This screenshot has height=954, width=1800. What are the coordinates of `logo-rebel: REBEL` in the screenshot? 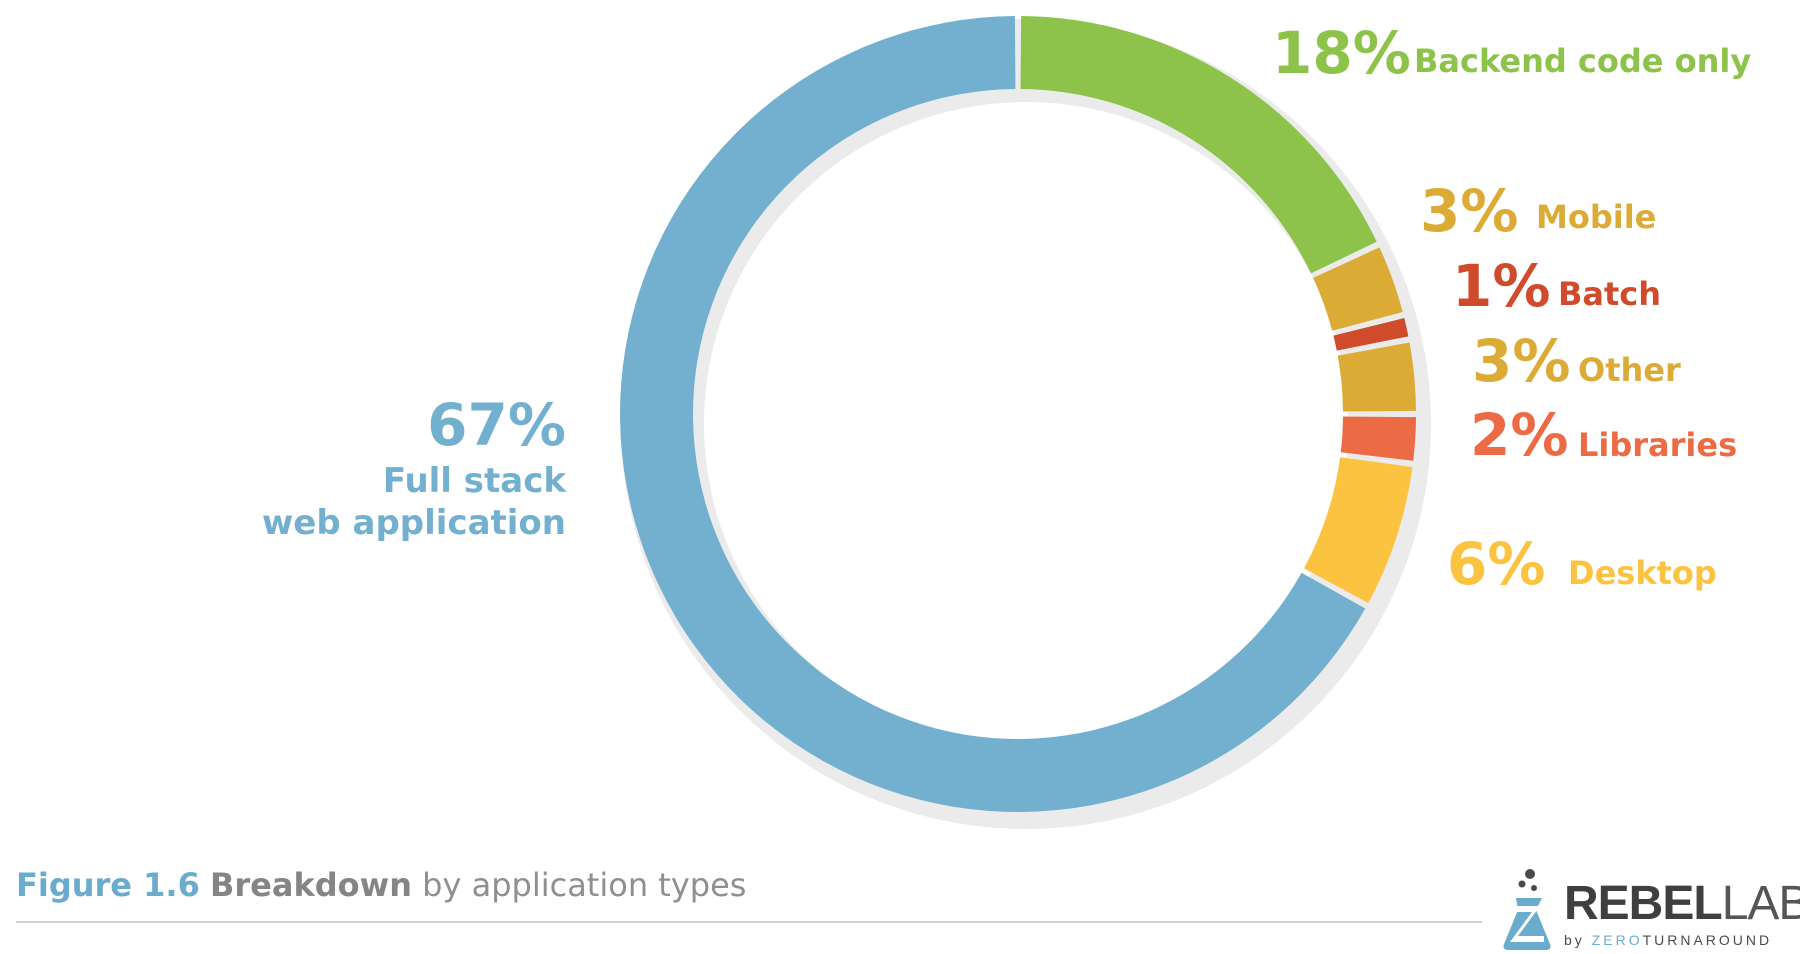 It's located at (1643, 903).